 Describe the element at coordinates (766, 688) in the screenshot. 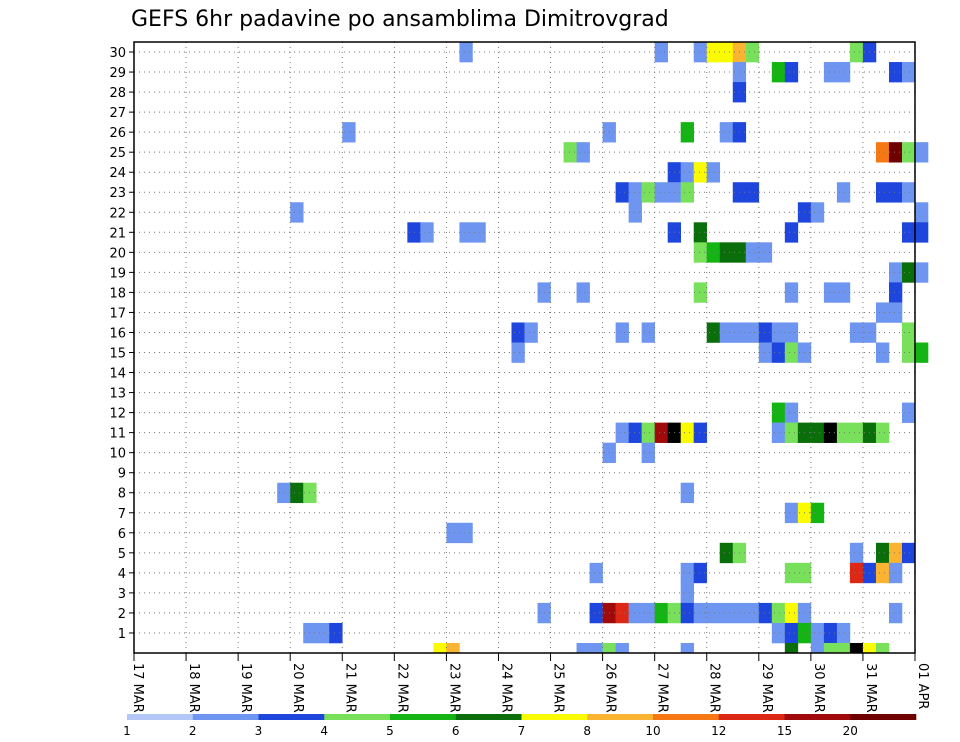

I see `x-tick-label: 29 MAR` at that location.